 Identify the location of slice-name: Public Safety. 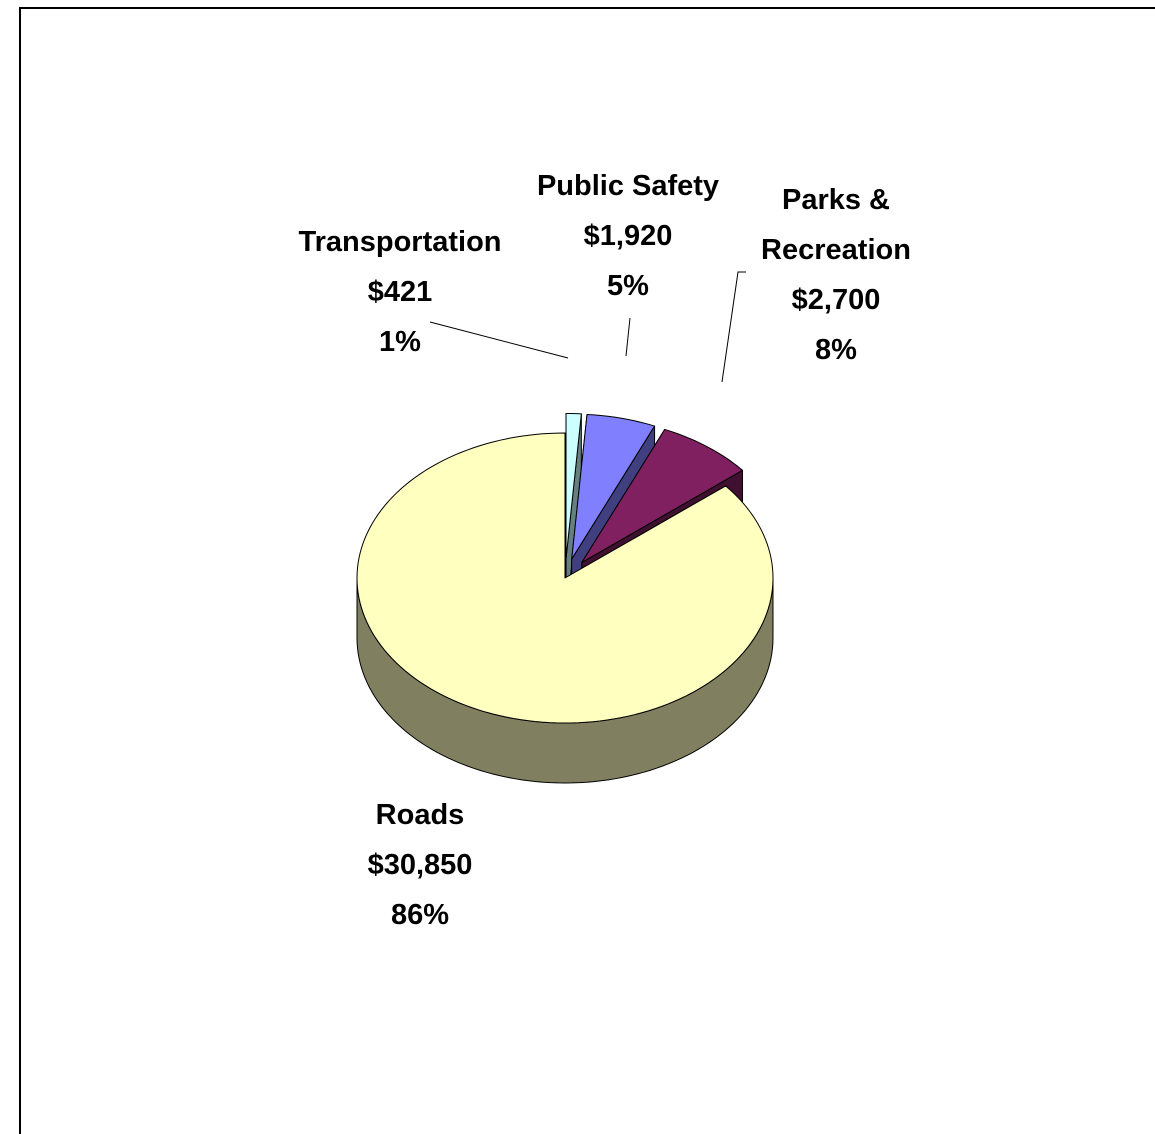
(628, 186).